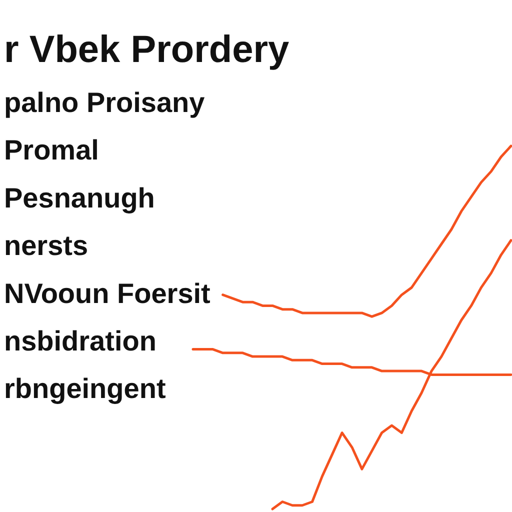  What do you see at coordinates (80, 341) in the screenshot?
I see `text: nsbidration` at bounding box center [80, 341].